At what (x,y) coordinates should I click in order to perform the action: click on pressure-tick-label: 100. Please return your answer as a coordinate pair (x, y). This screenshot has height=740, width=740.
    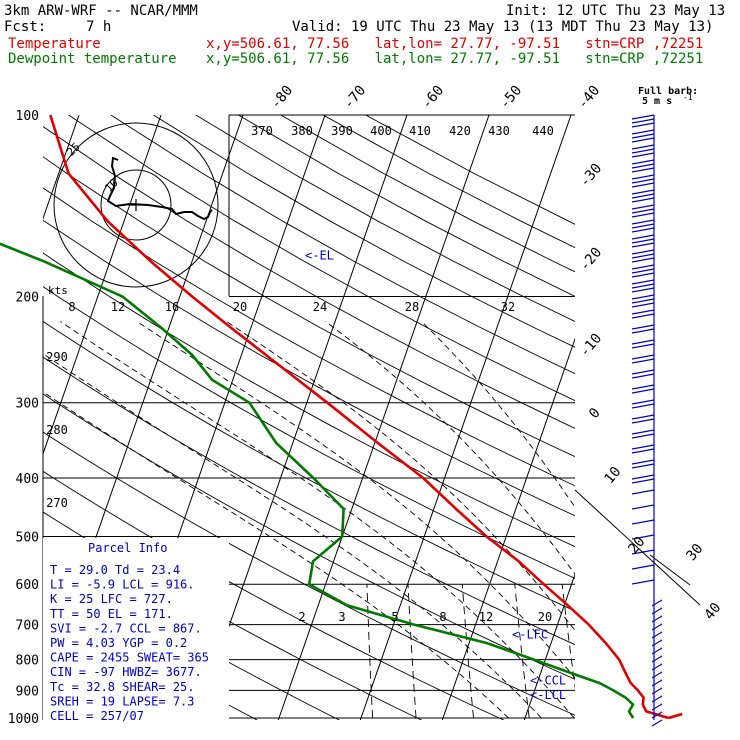
    Looking at the image, I should click on (27, 116).